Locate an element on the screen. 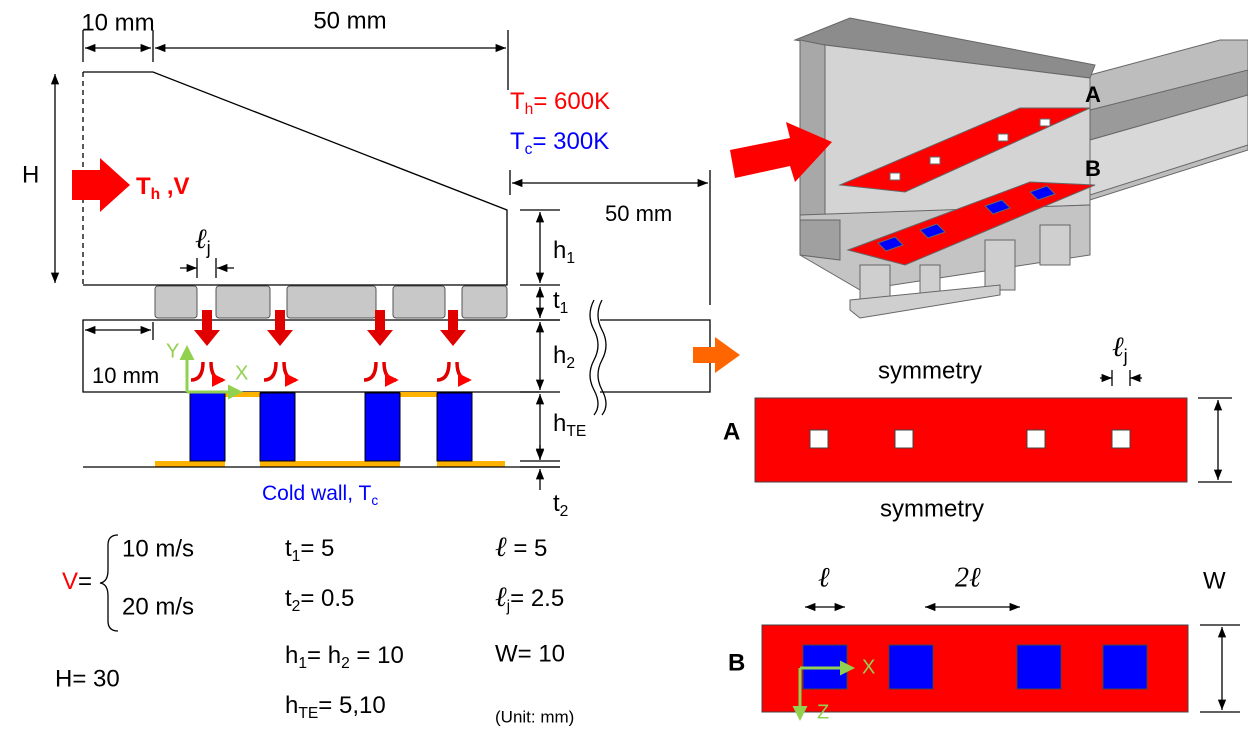 The image size is (1248, 738). text-part: = 0.5 is located at coordinates (327, 598).